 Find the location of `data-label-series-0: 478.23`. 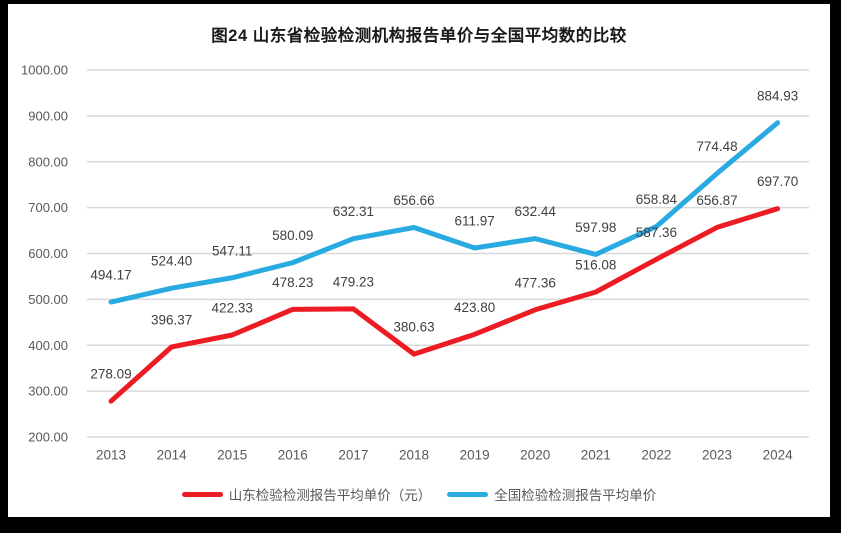

data-label-series-0: 478.23 is located at coordinates (292, 282).